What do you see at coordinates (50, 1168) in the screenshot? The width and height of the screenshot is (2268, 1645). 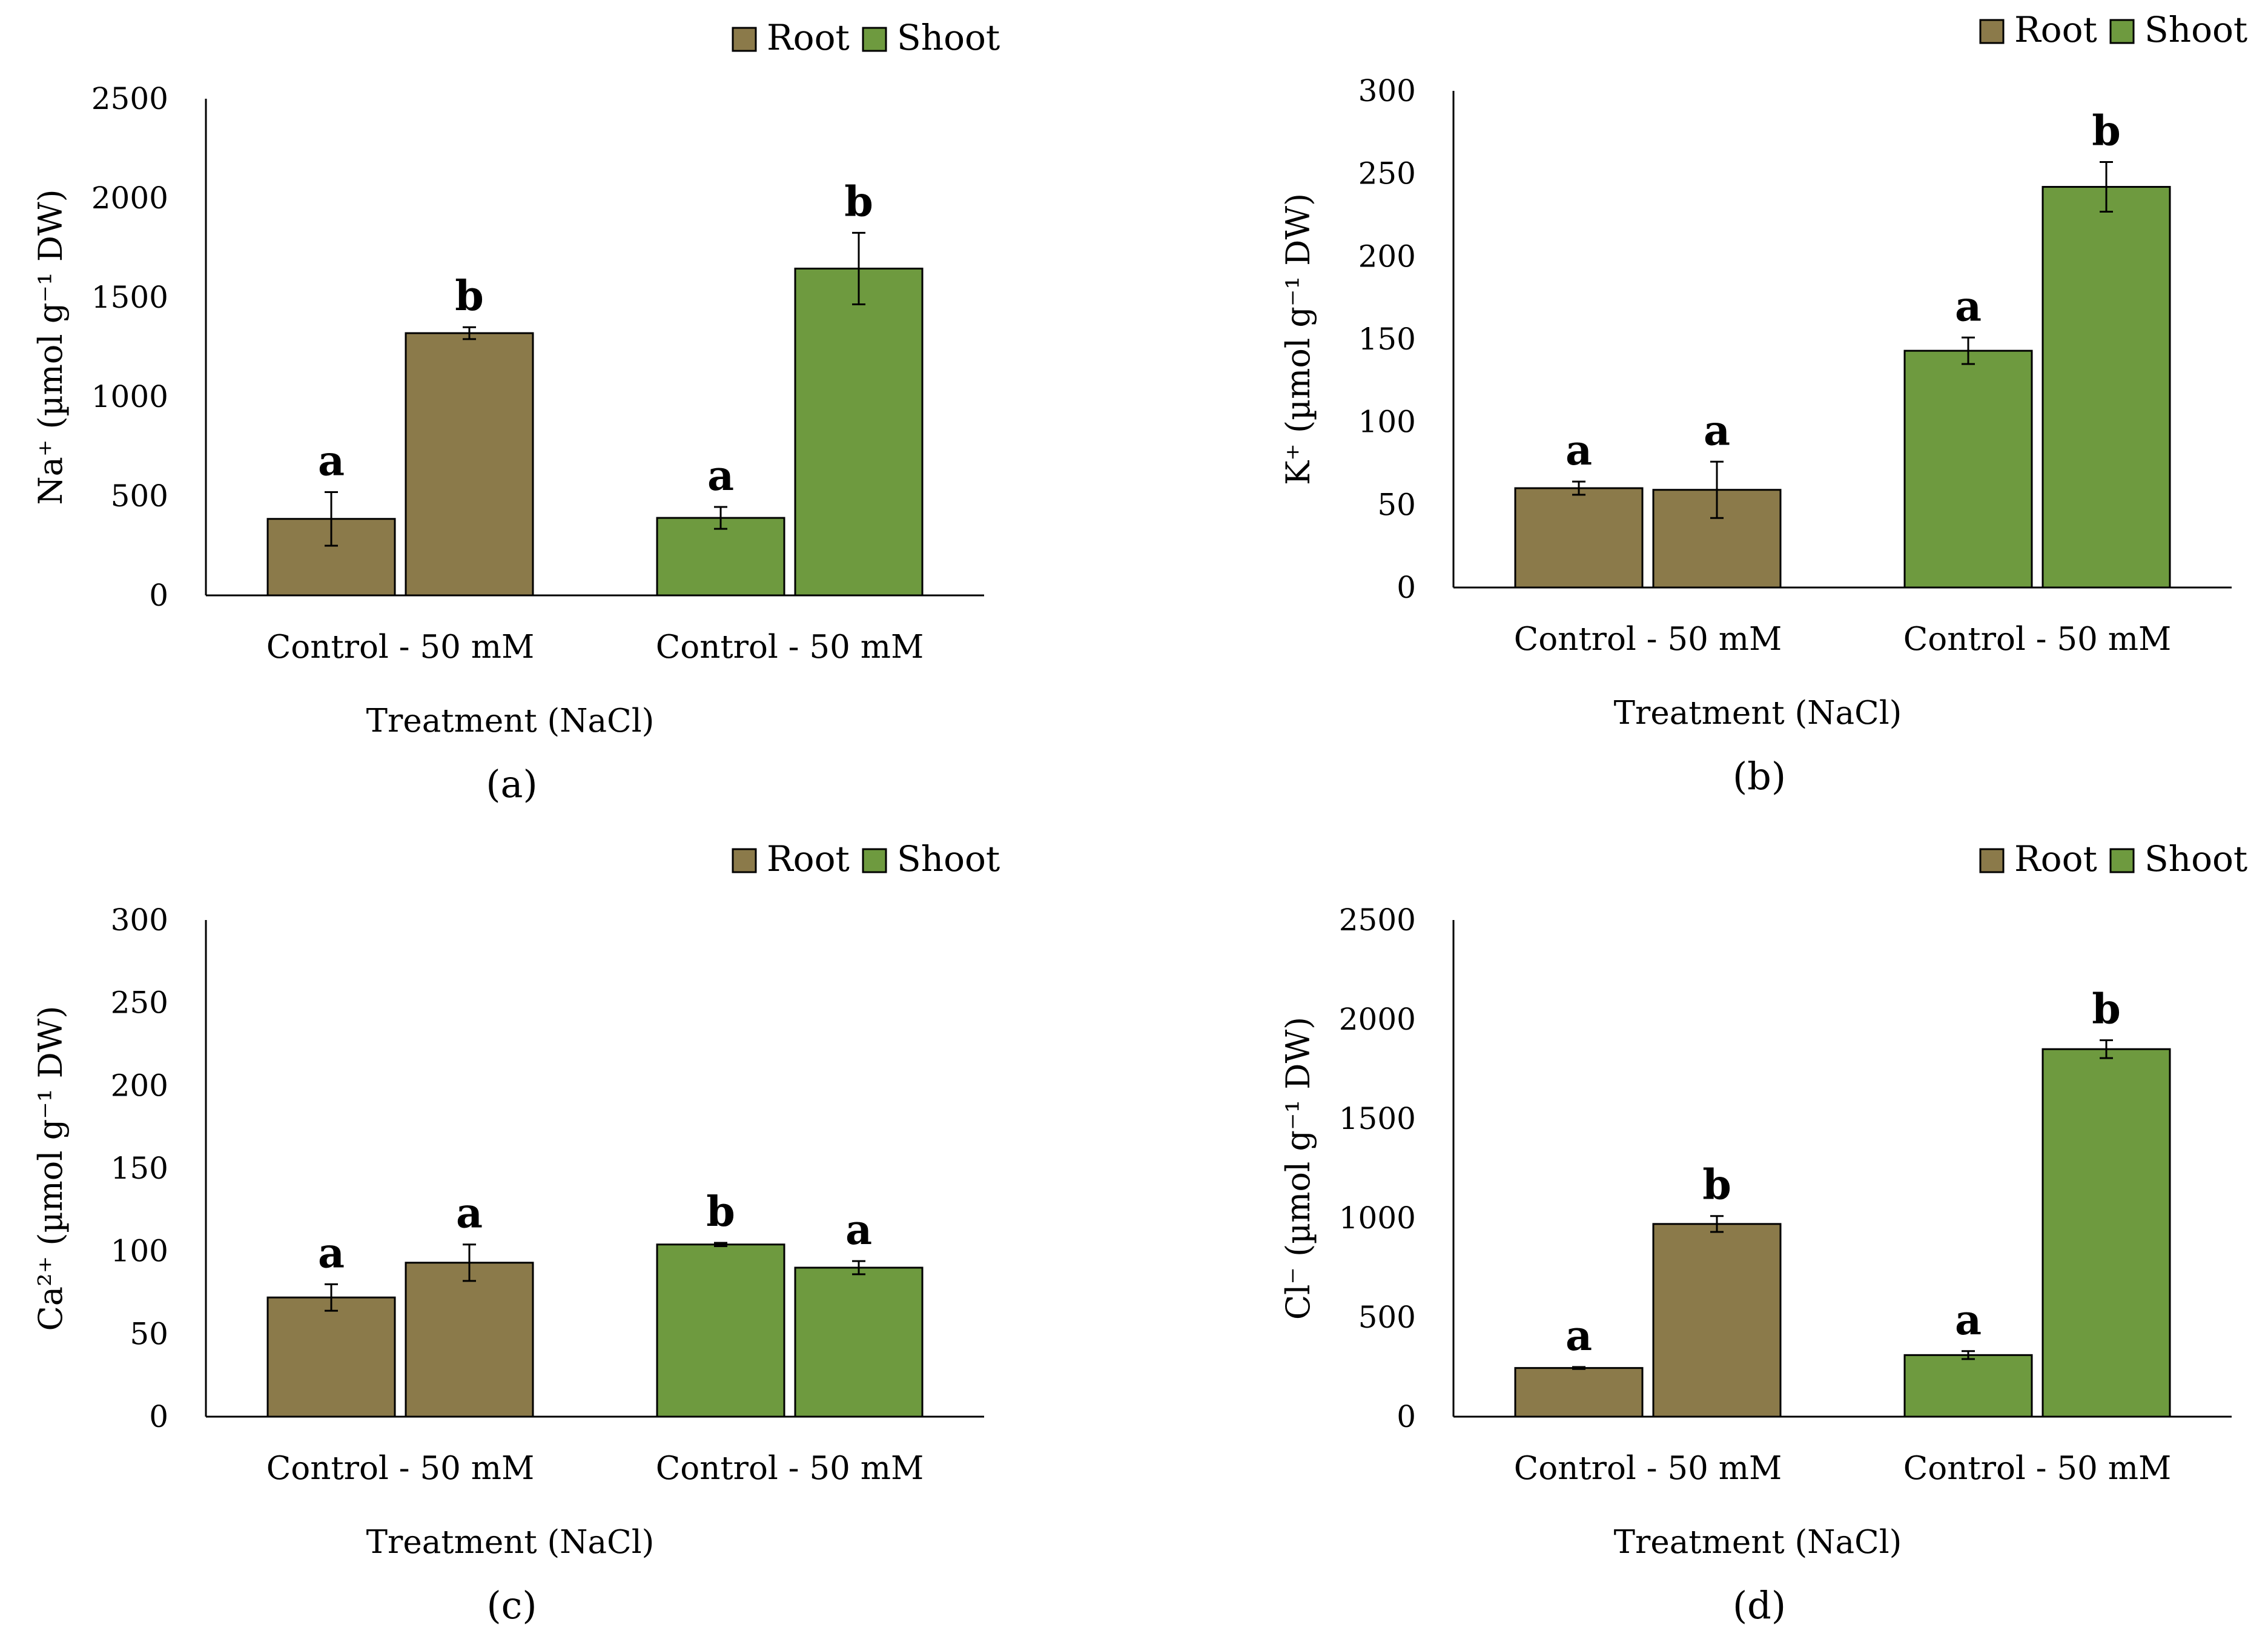 I see `y-axis-title: Ca²⁺ (µmol g⁻¹ DW)` at bounding box center [50, 1168].